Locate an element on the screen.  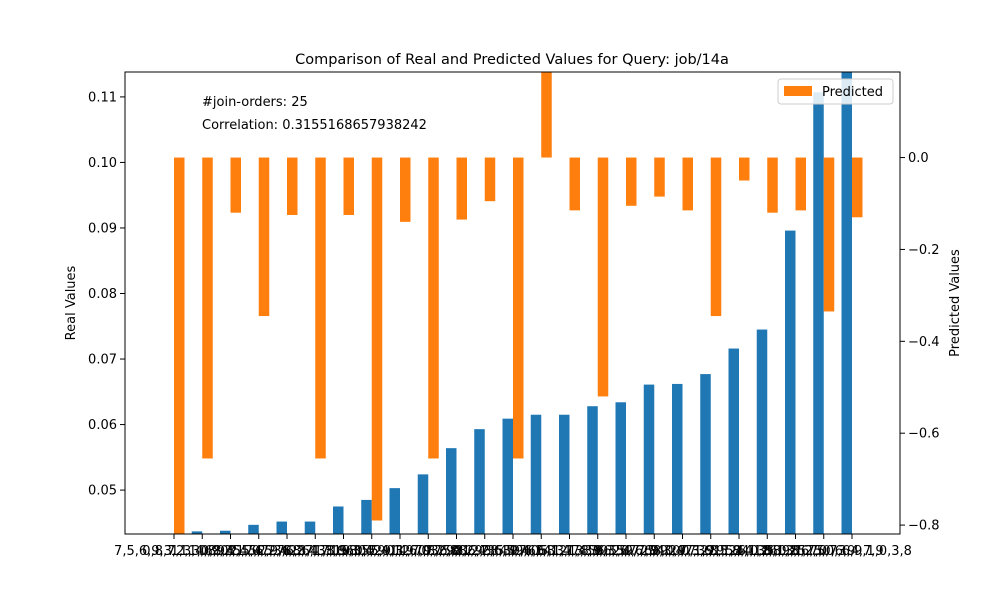
x-tick-label: 9,3,4,7,2,1,5,6,0,8 is located at coordinates (711, 551).